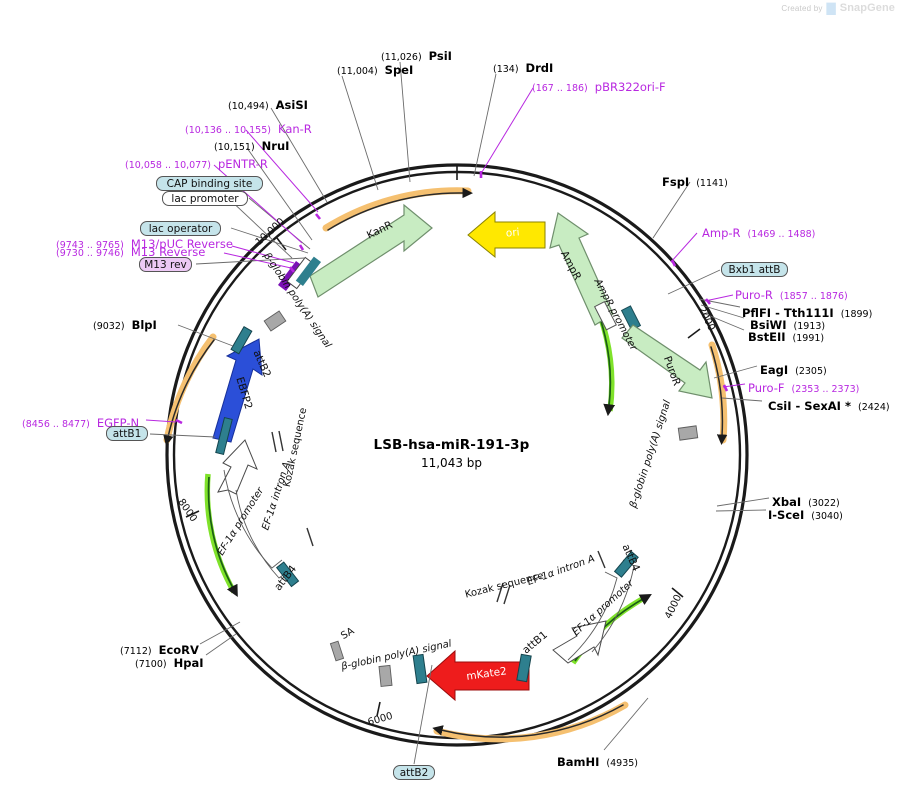 This screenshot has height=789, width=903. Describe the element at coordinates (357, 71) in the screenshot. I see `spei-position: (11,004)` at that location.